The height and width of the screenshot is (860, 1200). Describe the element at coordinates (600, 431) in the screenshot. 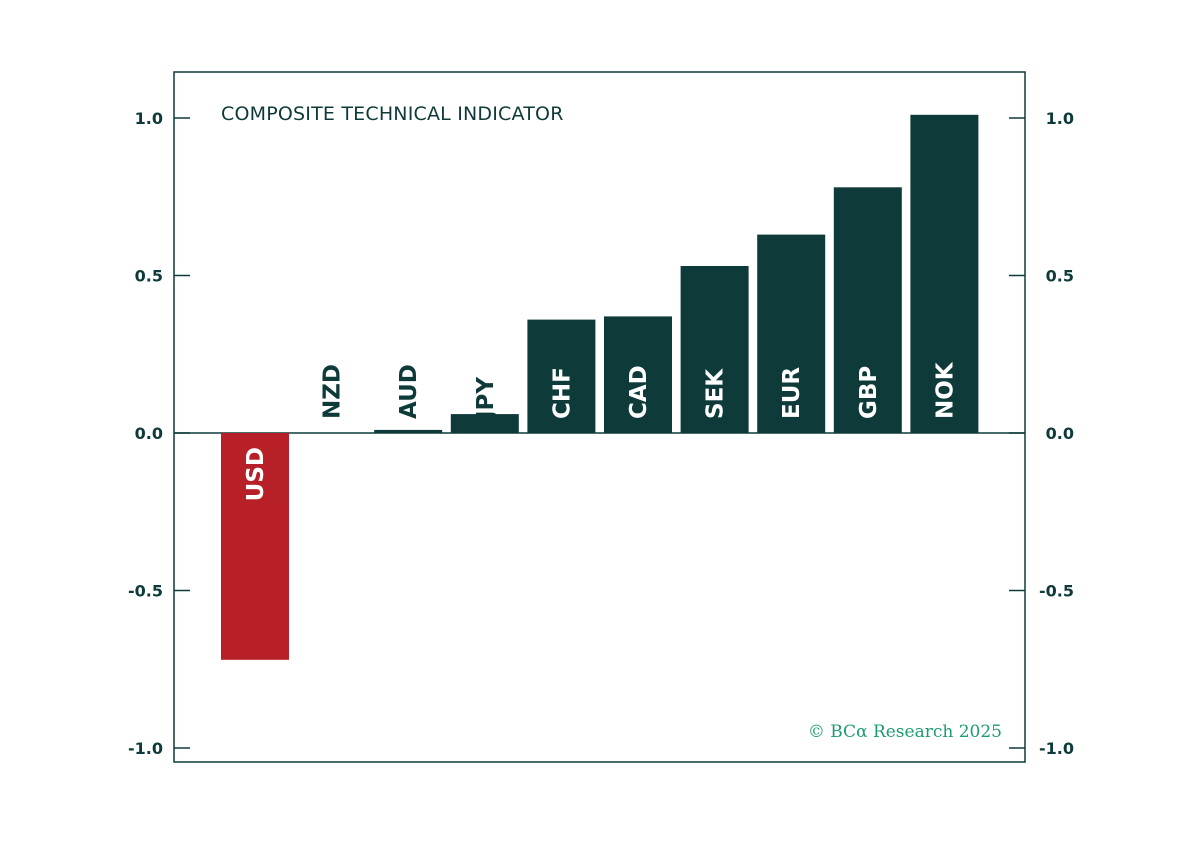

I see `bar-labels: USD NZD AUD JPY CHF CAD SEK EUR GBP NOK` at that location.